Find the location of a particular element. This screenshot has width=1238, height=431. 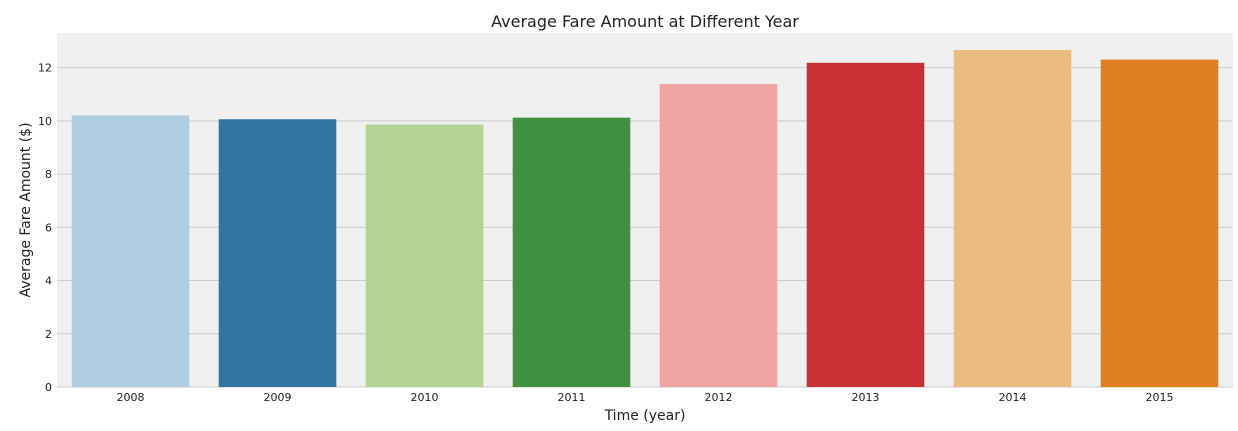

x-tick-label: 2013 is located at coordinates (866, 397).